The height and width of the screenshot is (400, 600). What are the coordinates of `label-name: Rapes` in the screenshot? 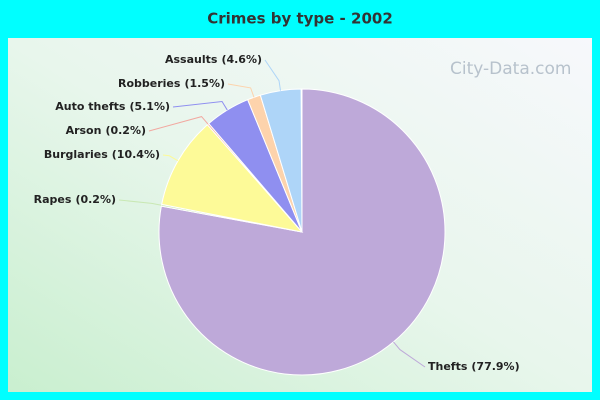 It's located at (53, 199).